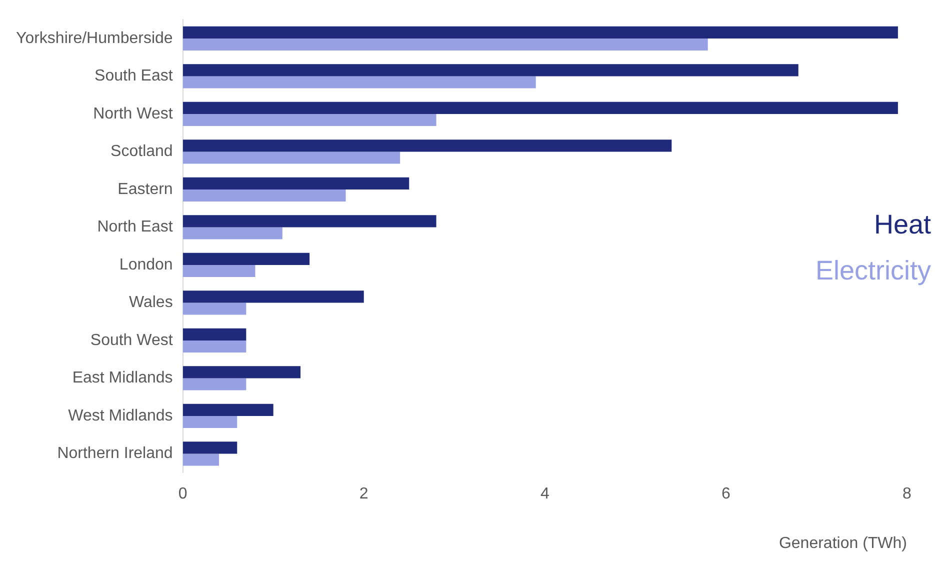  I want to click on y-tick-label: North East, so click(135, 227).